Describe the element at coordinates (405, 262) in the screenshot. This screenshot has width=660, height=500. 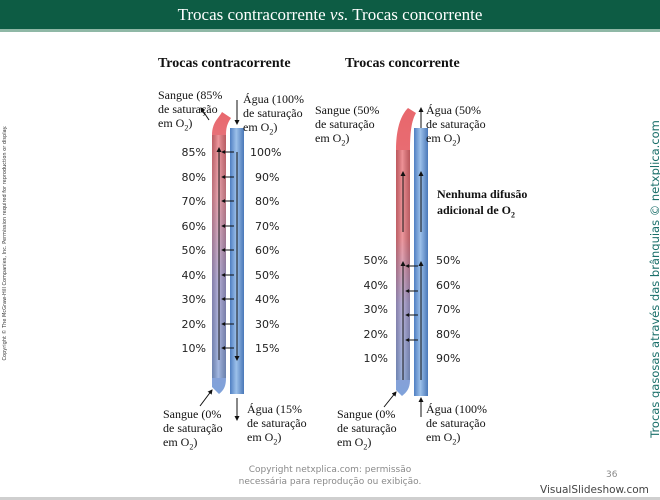
I see `concurrent-diagram` at that location.